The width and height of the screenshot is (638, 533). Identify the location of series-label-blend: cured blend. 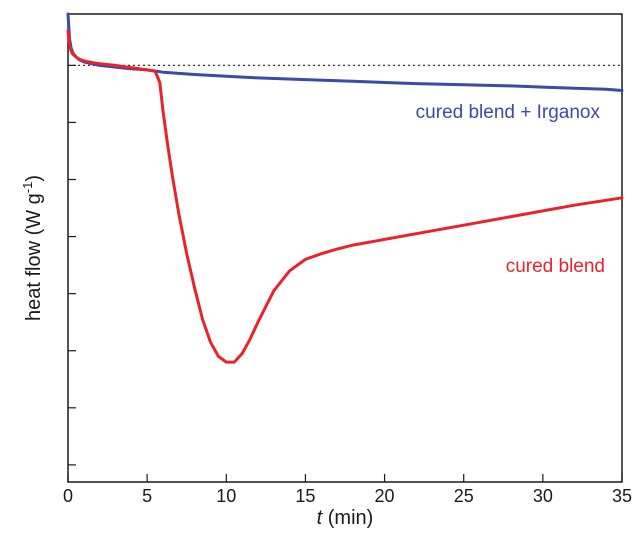
(555, 266).